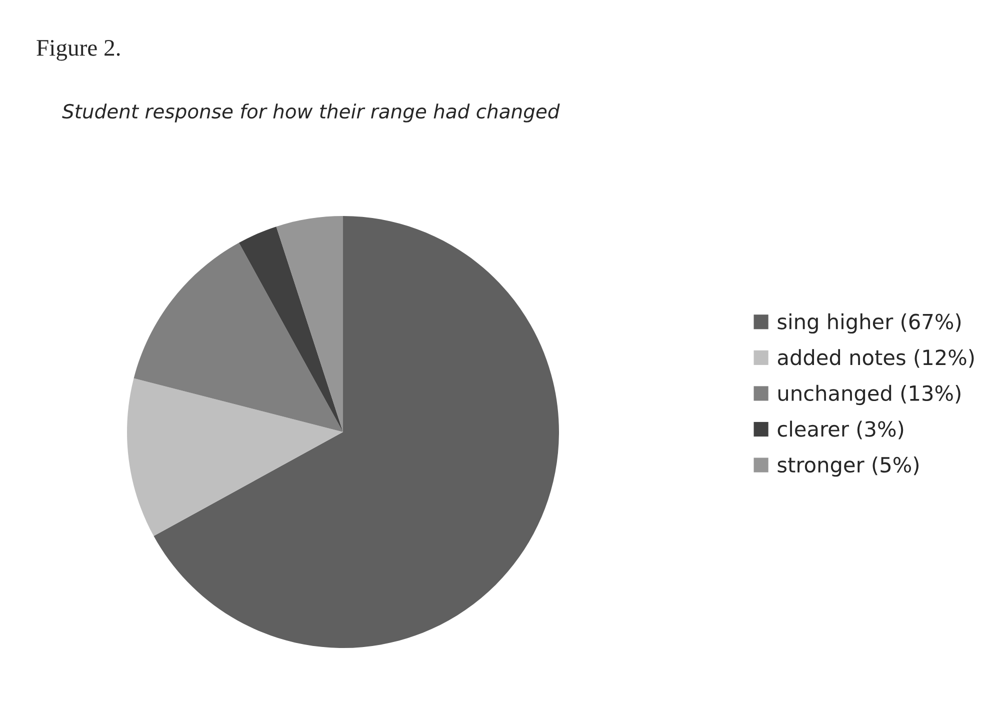 This screenshot has height=702, width=985. Describe the element at coordinates (848, 466) in the screenshot. I see `legend-label: stronger (5%)` at that location.